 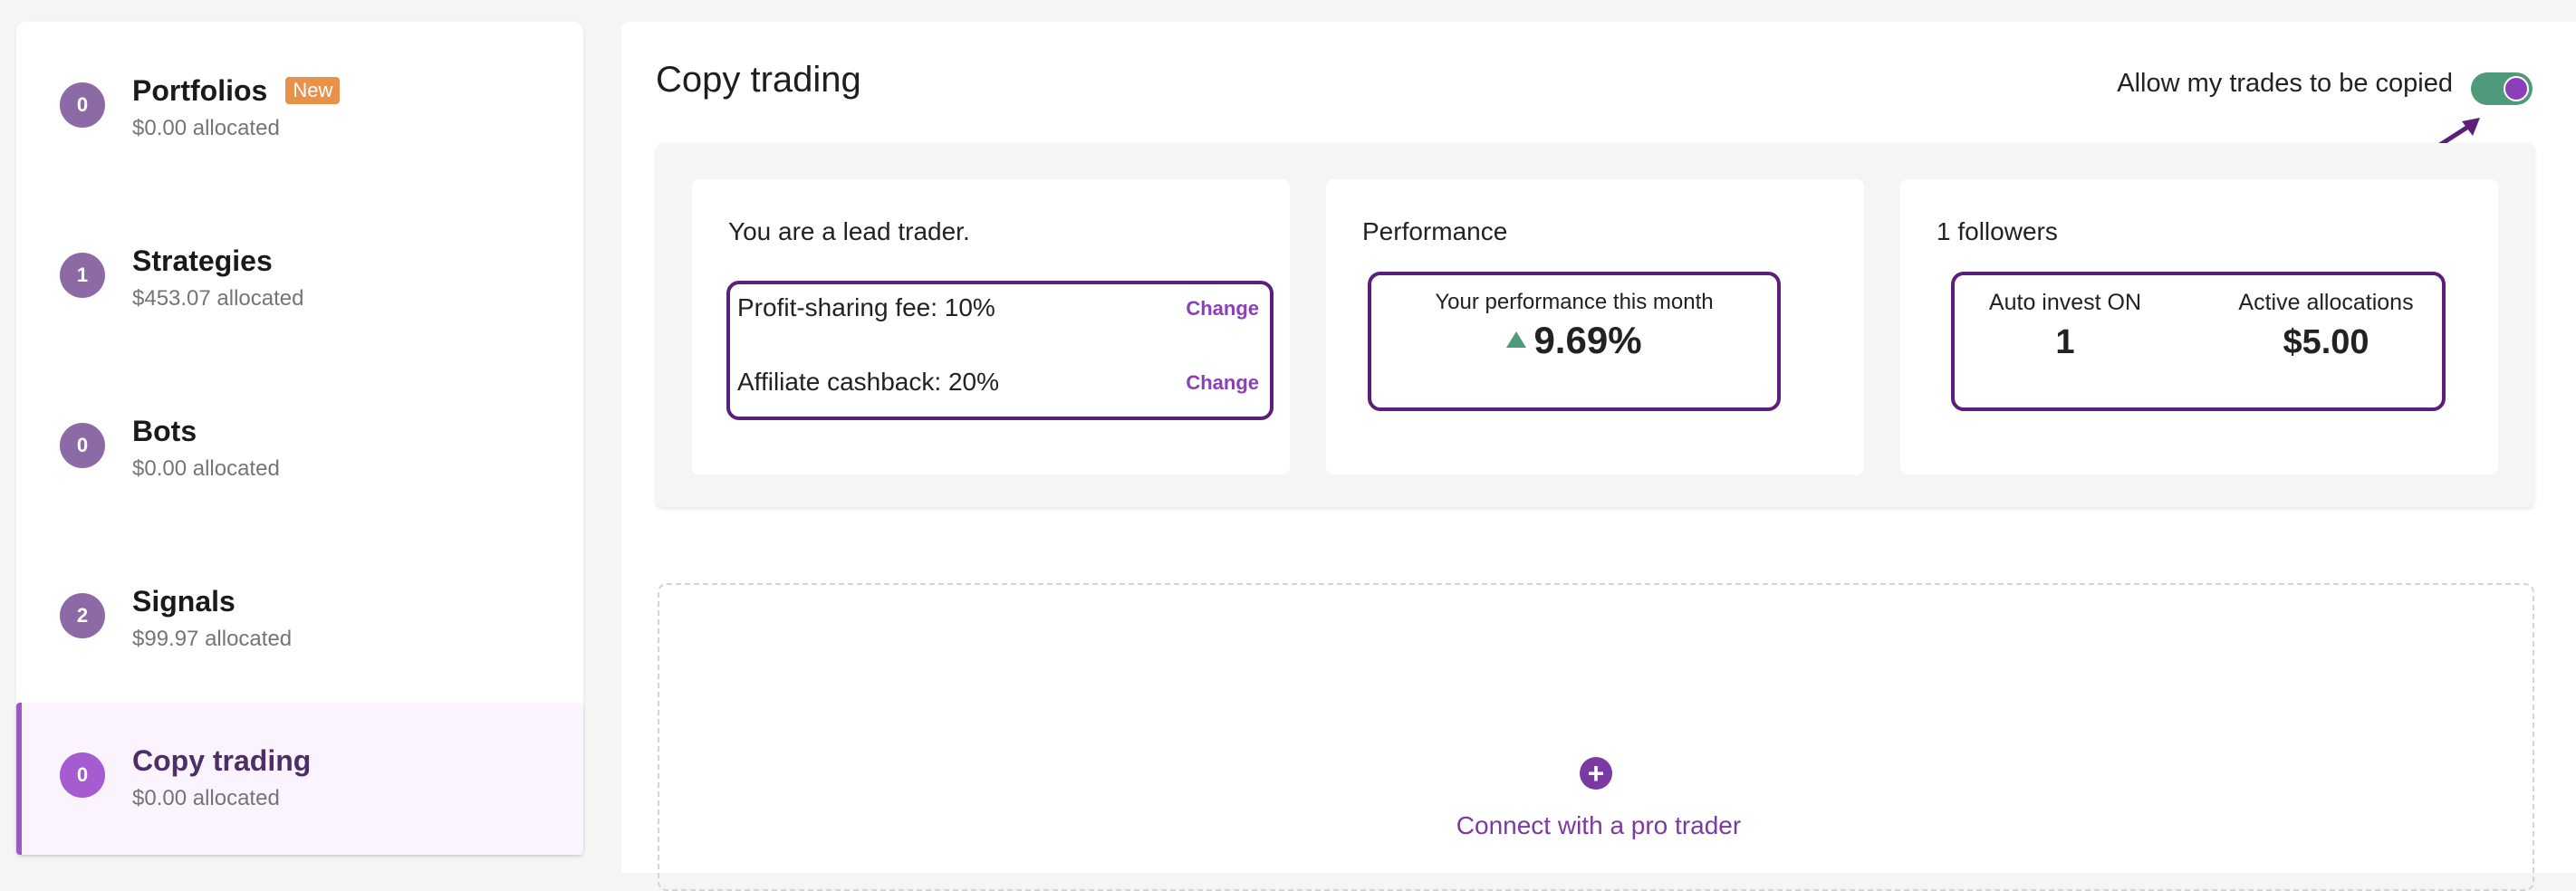 I want to click on profit-sharing-row: Profit-sharing fee: 10% Change, so click(x=998, y=308).